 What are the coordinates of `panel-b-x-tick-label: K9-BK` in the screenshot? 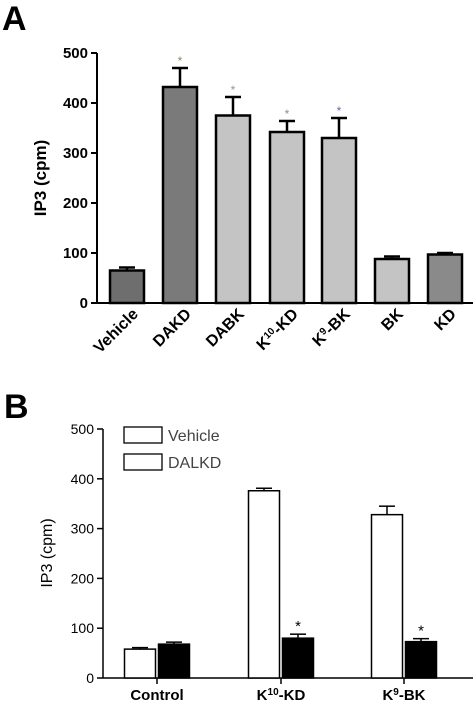 It's located at (403, 694).